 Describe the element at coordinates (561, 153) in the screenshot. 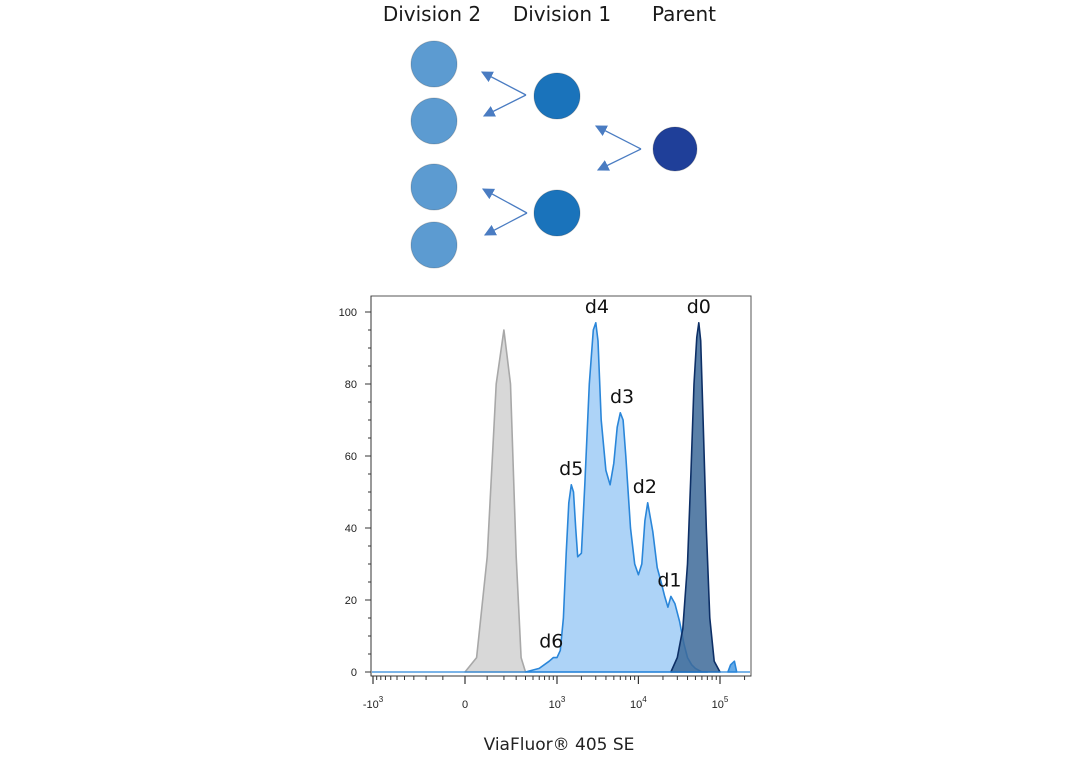

I see `division-arrows` at that location.